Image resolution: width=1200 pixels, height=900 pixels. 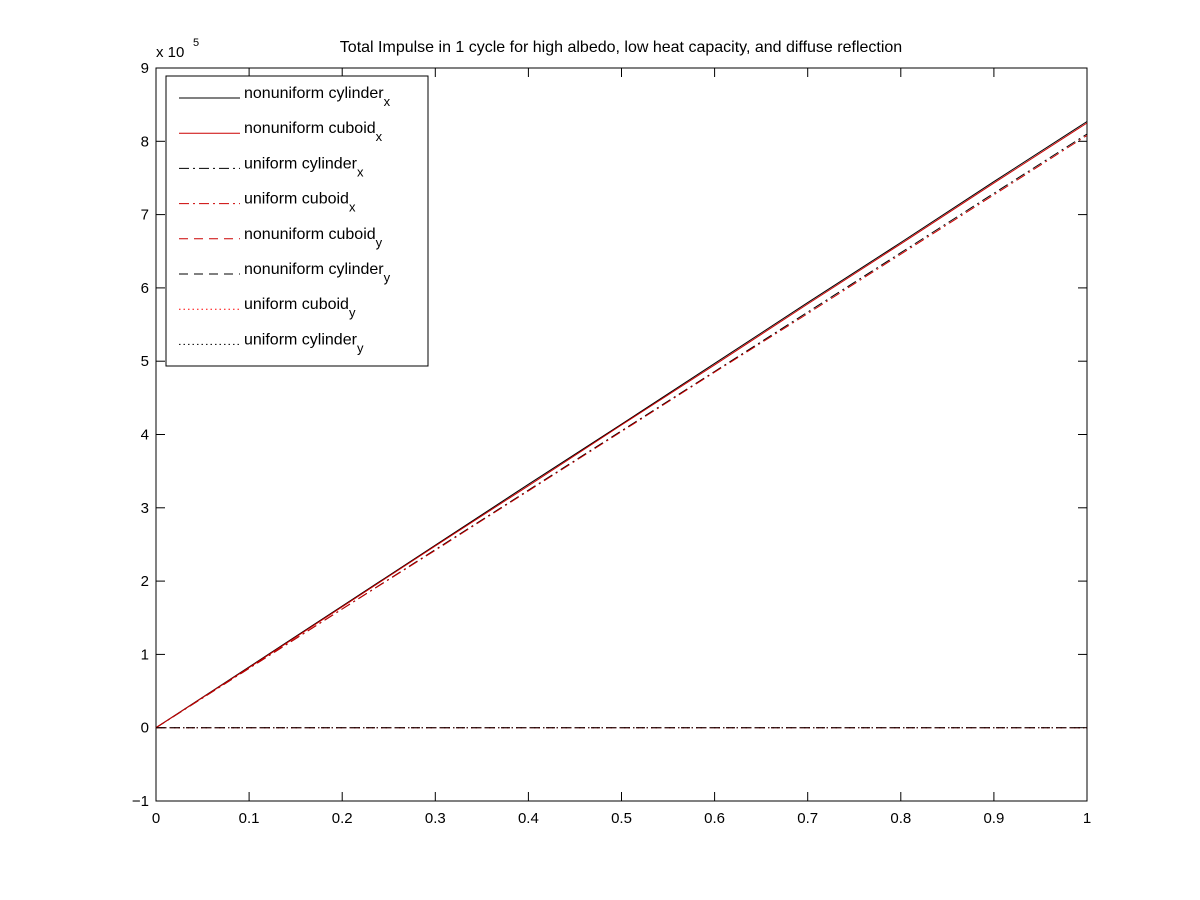 What do you see at coordinates (342, 818) in the screenshot?
I see `x-tick-label: 0.2` at bounding box center [342, 818].